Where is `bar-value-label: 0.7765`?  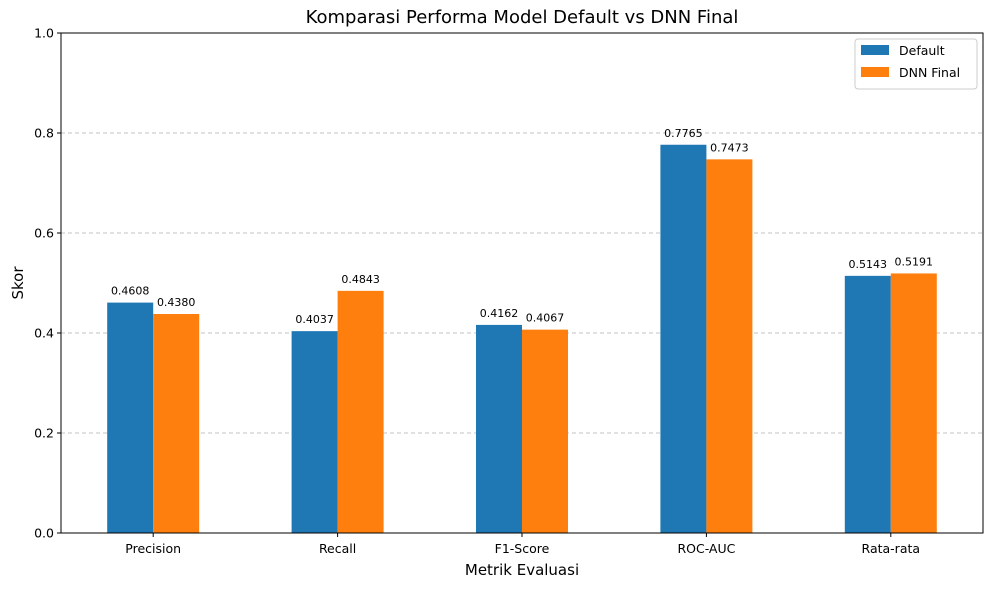
bar-value-label: 0.7765 is located at coordinates (683, 133).